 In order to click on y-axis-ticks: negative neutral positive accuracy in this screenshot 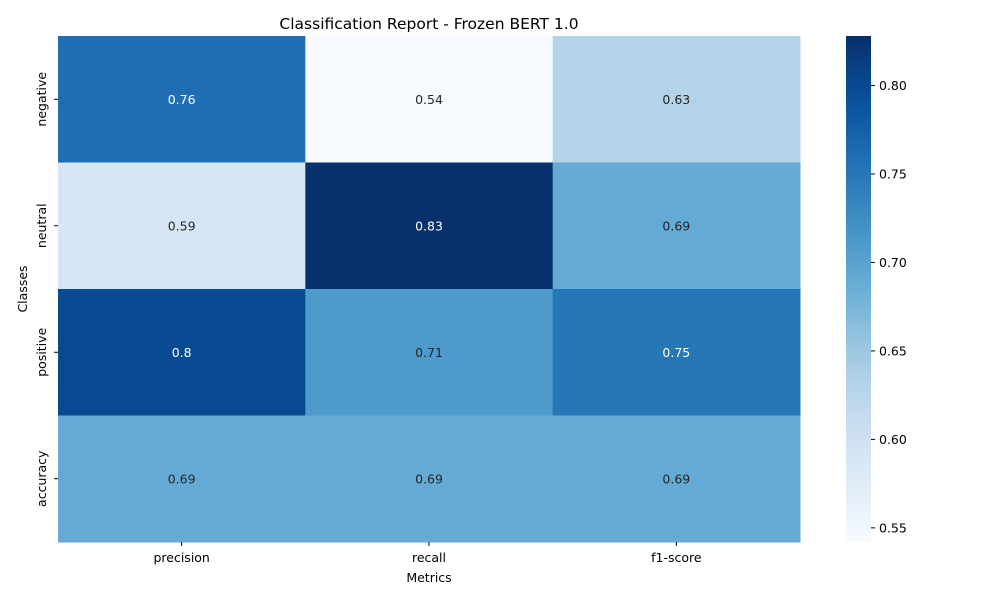, I will do `click(46, 289)`.